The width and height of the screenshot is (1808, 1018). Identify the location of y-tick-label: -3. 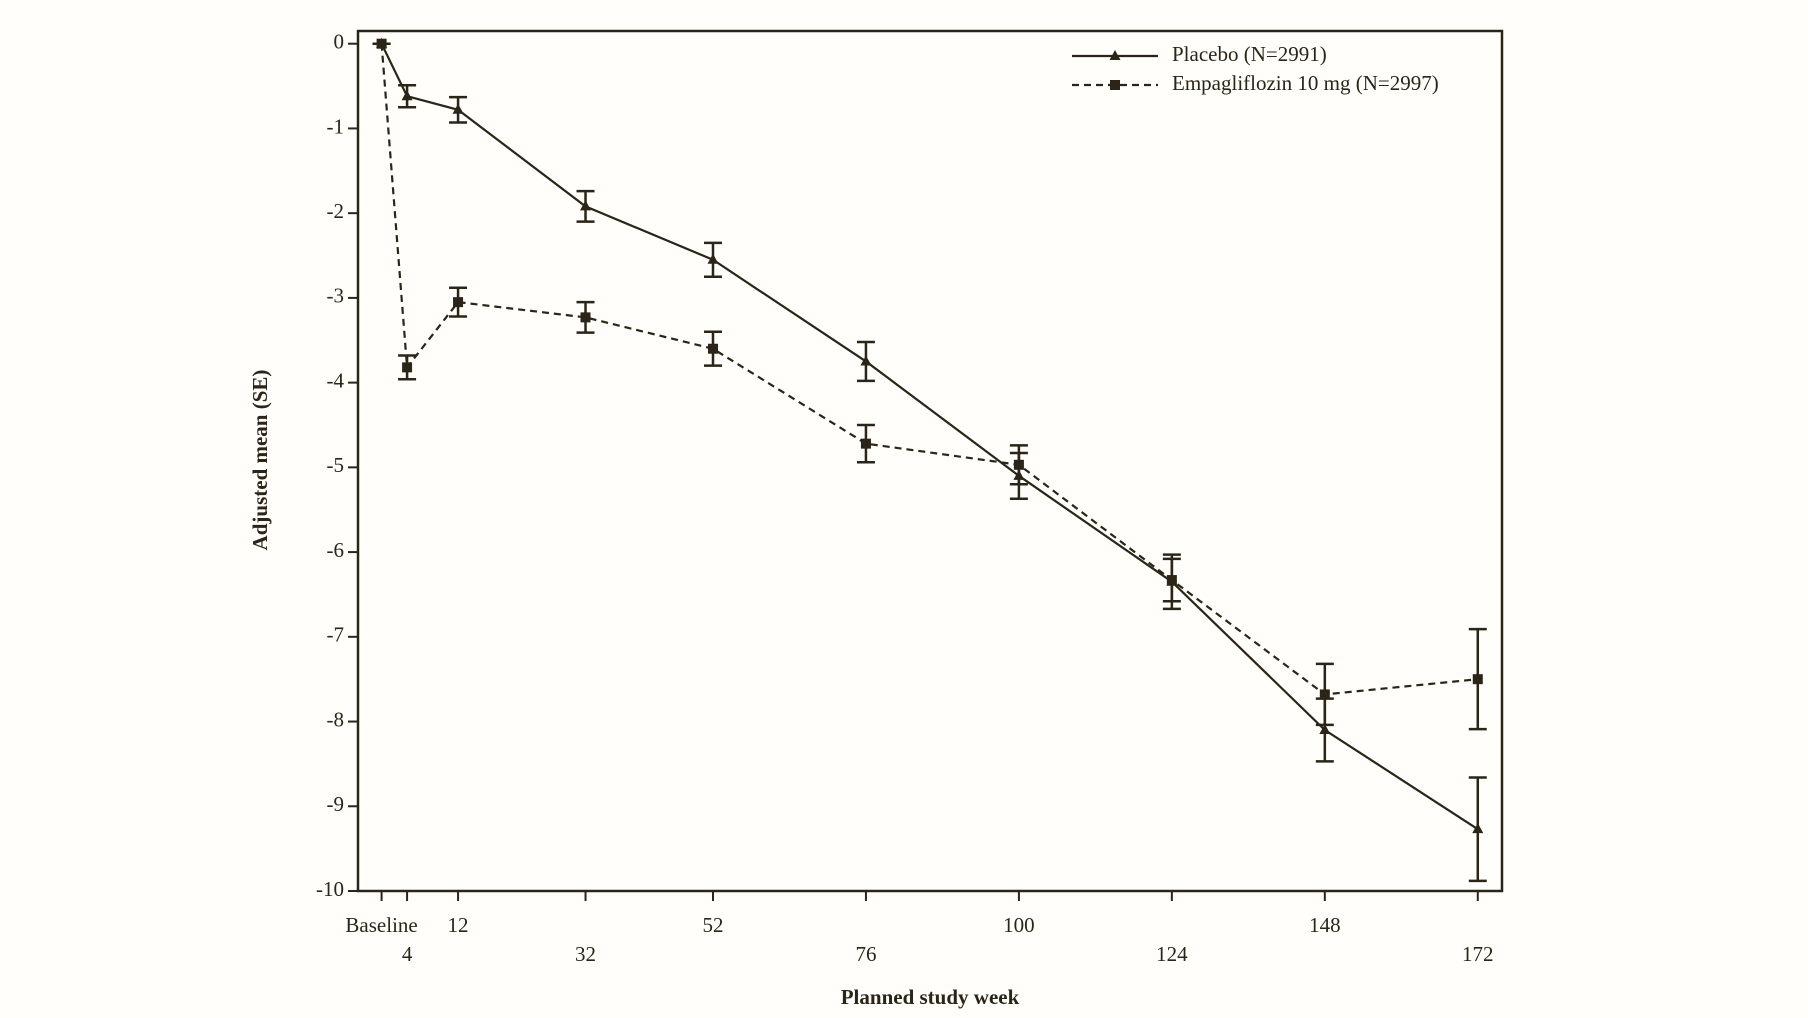
(336, 296).